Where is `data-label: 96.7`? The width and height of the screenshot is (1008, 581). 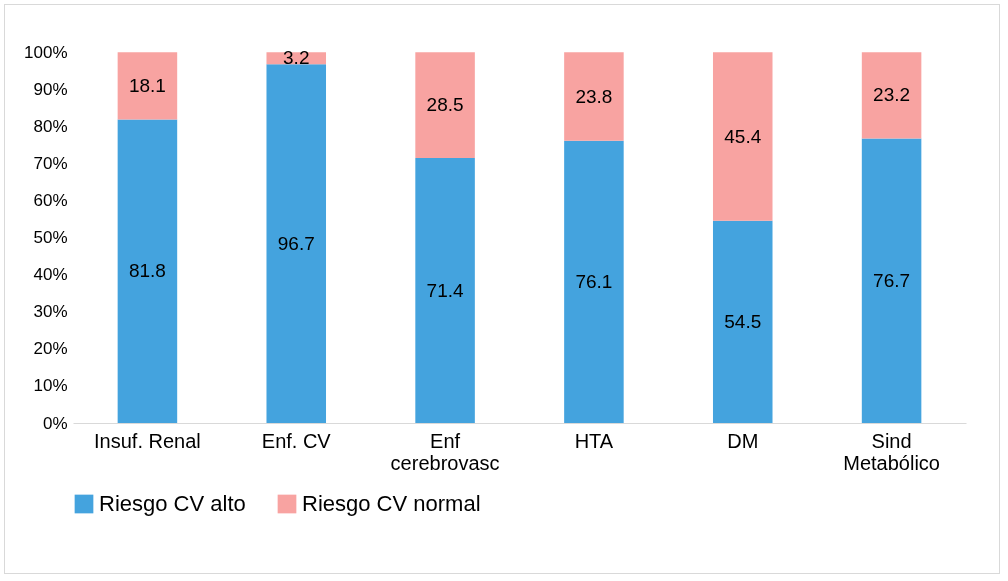 data-label: 96.7 is located at coordinates (296, 243).